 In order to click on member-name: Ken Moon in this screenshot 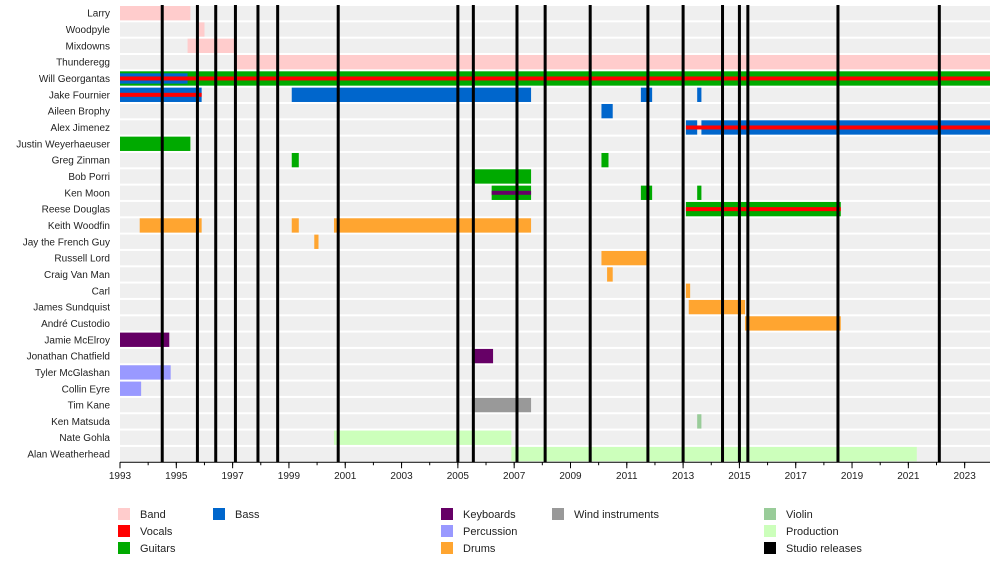, I will do `click(87, 193)`.